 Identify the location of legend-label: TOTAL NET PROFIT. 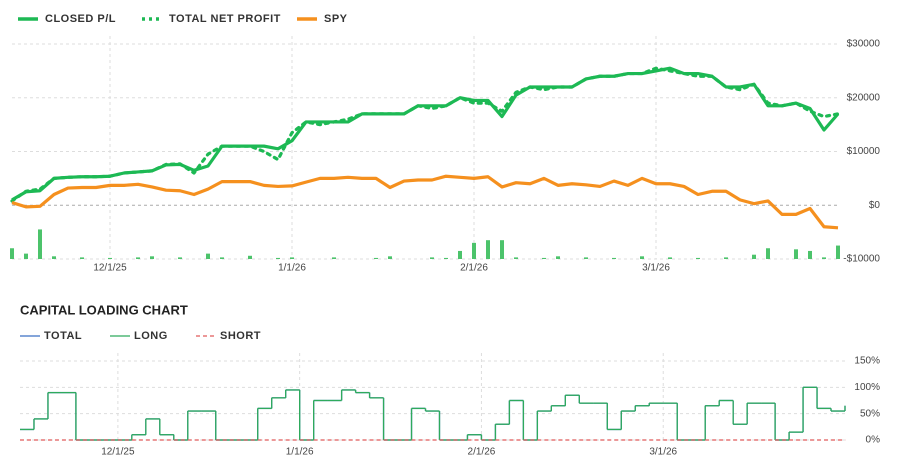
(225, 19).